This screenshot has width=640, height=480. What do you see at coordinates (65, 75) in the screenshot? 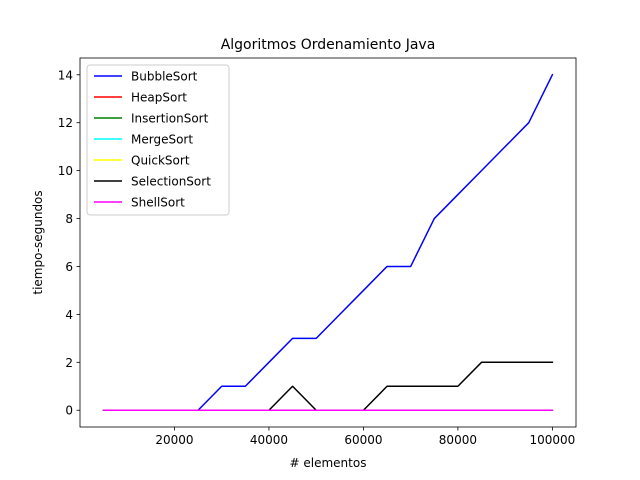
I see `y-tick-label: 14` at bounding box center [65, 75].